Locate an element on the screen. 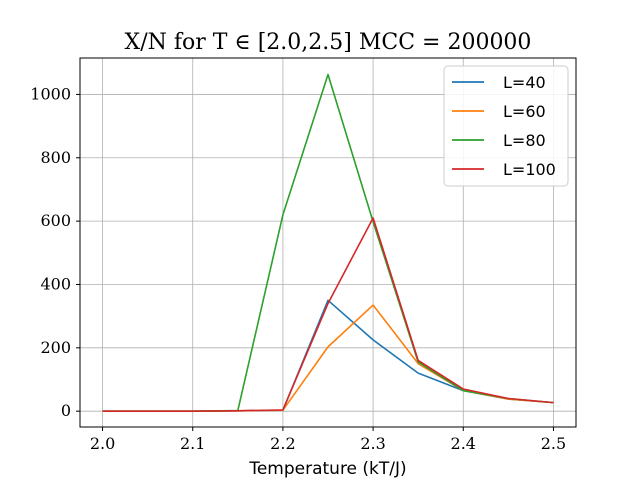 The image size is (640, 480). y-tick-label: 0 is located at coordinates (66, 410).